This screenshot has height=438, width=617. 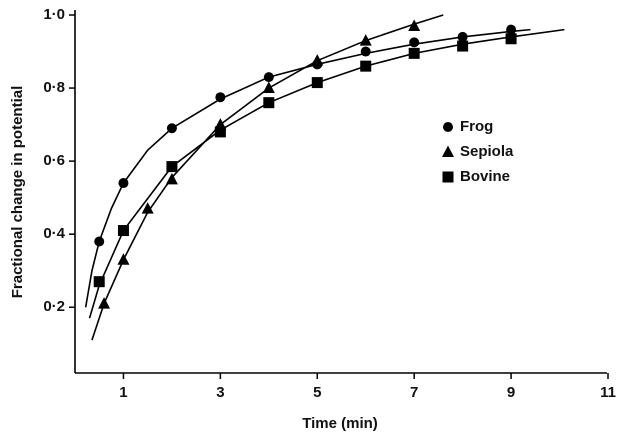 I want to click on y-tick-label: 1·0, so click(x=54, y=14).